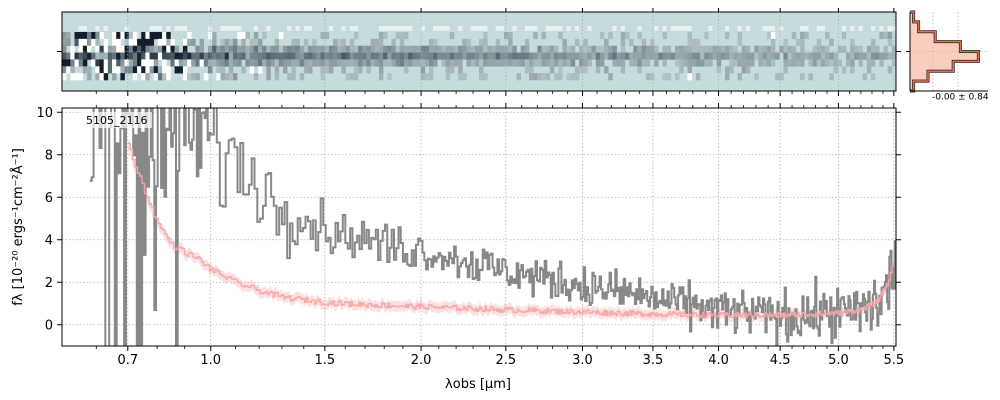  What do you see at coordinates (44, 220) in the screenshot?
I see `y-tick-labels: 0 2 4 6 8 10` at bounding box center [44, 220].